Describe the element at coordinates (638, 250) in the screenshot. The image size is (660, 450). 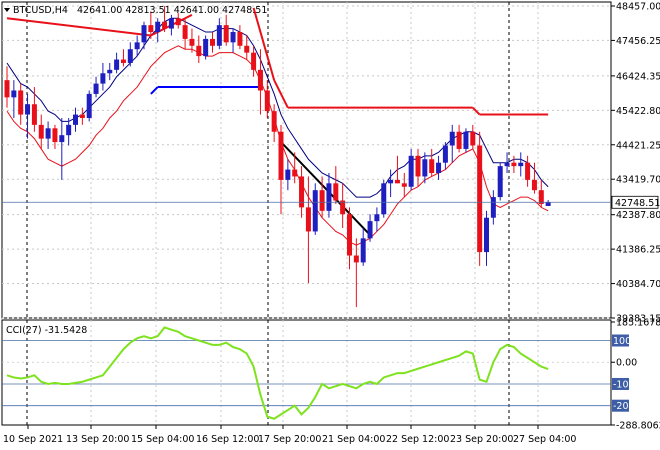
I see `price-tick-label: 41386.25` at that location.